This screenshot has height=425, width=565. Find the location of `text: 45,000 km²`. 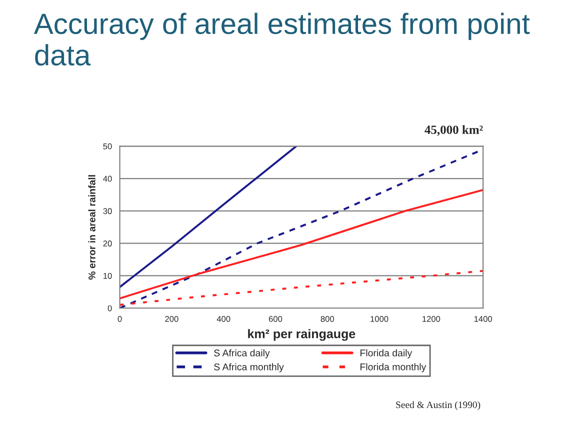

text: 45,000 km² is located at coordinates (453, 130).